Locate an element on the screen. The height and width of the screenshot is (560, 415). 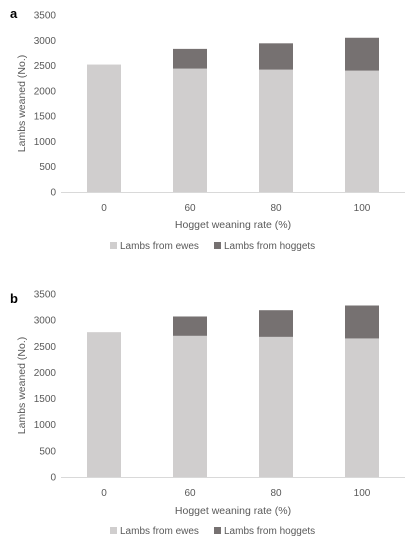
panel-label-a: a is located at coordinates (14, 13).